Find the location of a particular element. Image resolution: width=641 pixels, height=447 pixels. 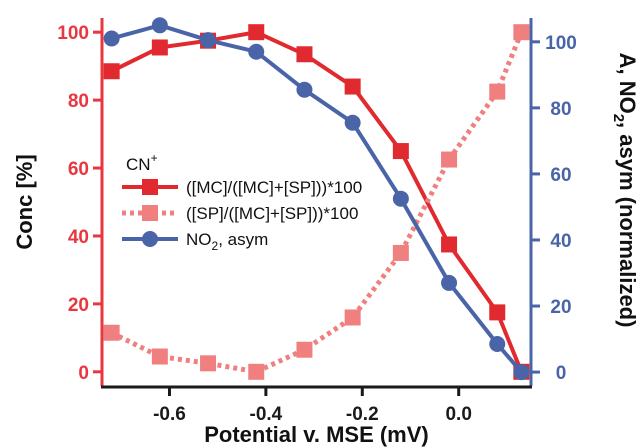

y-left-tick-label: 100 is located at coordinates (73, 33).